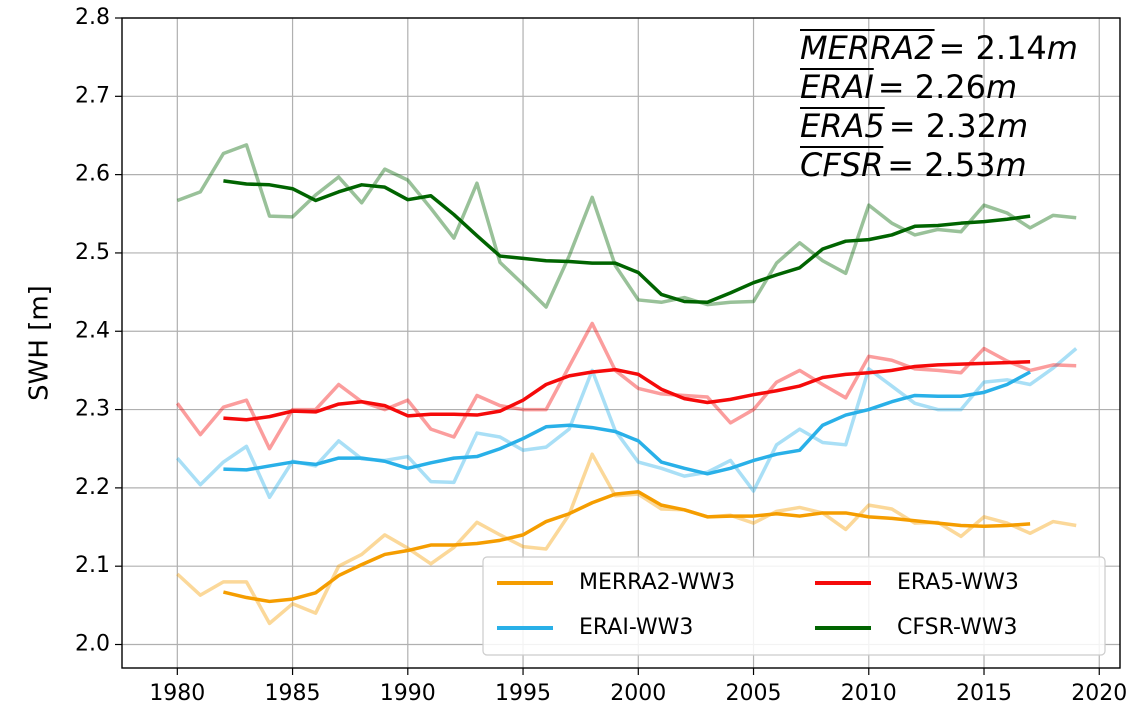  What do you see at coordinates (1099, 693) in the screenshot?
I see `x-tick-label: 2020` at bounding box center [1099, 693].